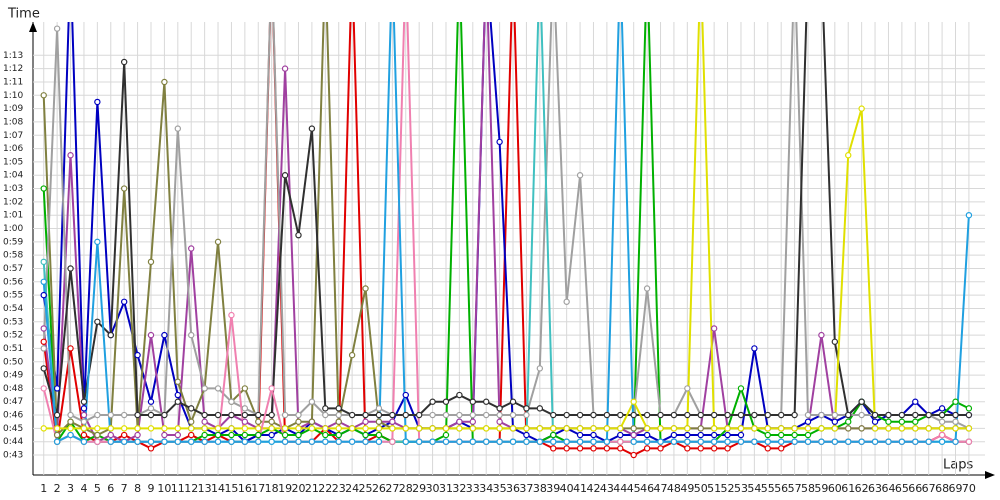  I want to click on x-tick-label: 31, so click(446, 488).